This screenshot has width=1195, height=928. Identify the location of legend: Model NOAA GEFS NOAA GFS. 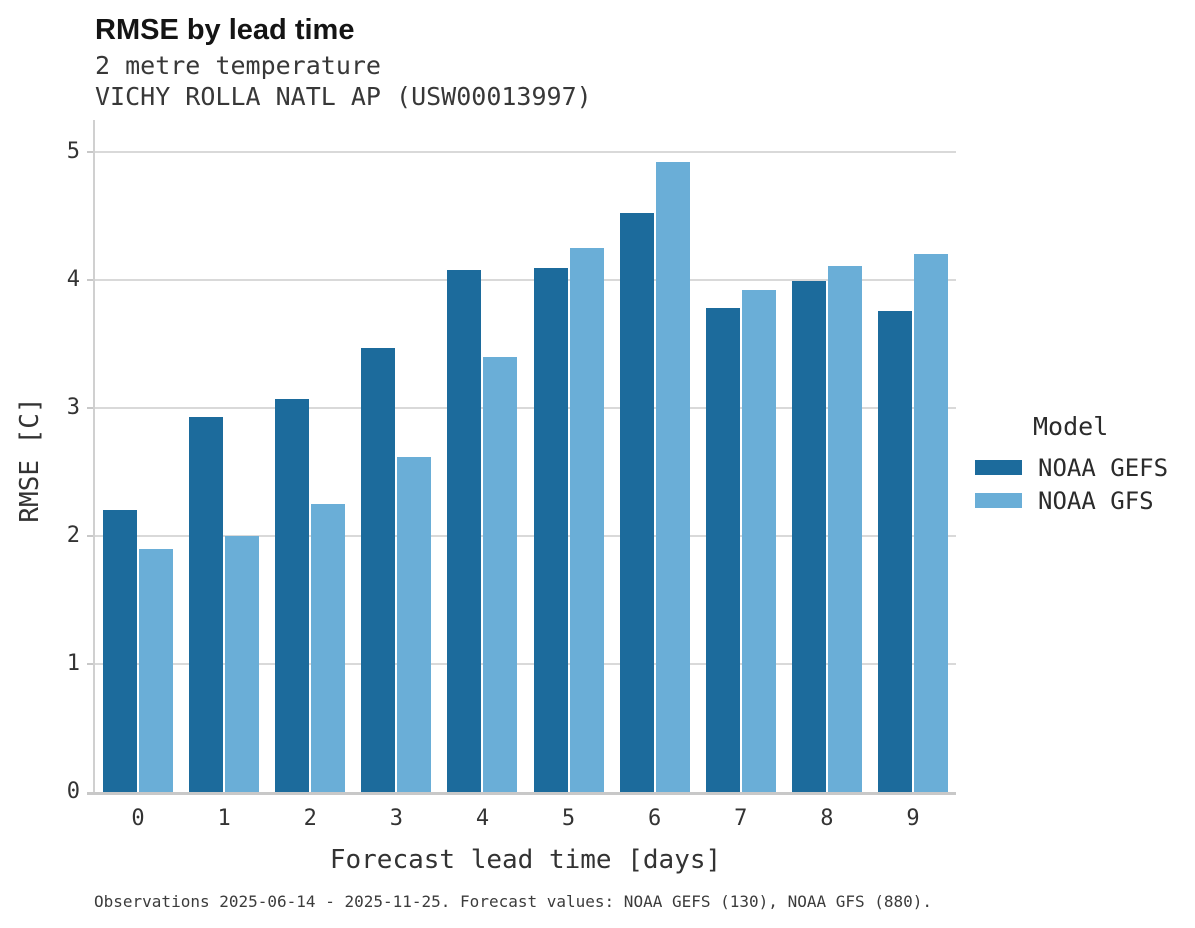
(1071, 464).